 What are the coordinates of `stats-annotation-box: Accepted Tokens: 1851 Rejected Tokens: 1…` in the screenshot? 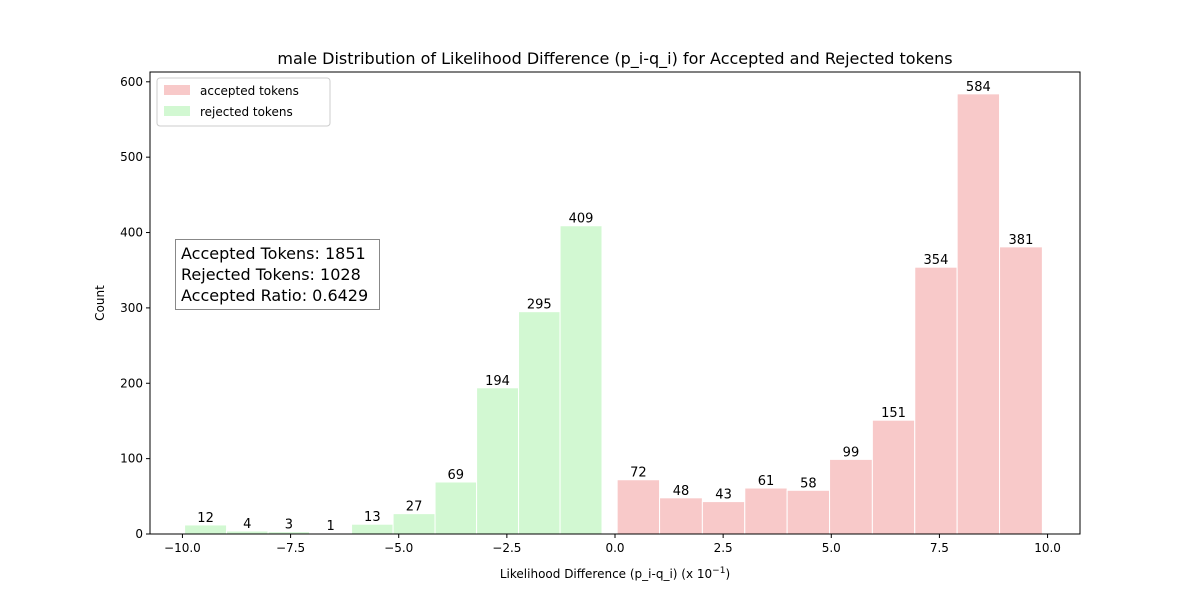 It's located at (277, 274).